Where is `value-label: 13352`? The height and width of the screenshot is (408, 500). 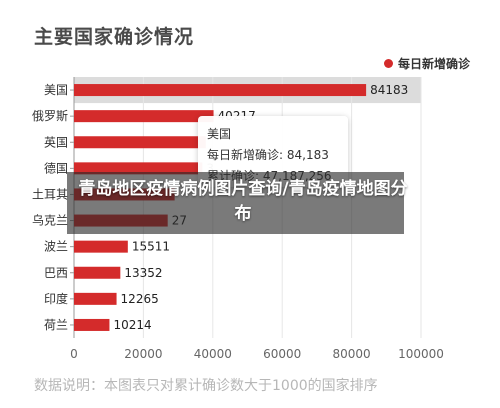 value-label: 13352 is located at coordinates (143, 273).